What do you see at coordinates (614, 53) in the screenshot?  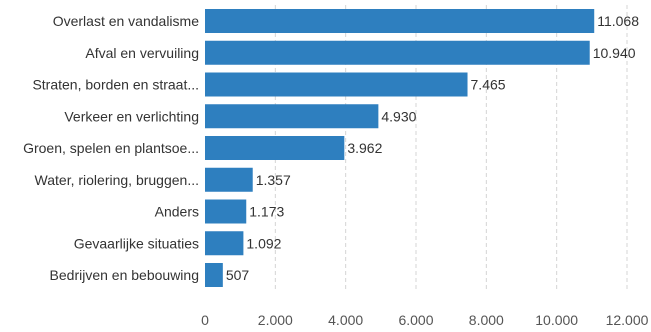 I see `value-label: 10.940` at bounding box center [614, 53].